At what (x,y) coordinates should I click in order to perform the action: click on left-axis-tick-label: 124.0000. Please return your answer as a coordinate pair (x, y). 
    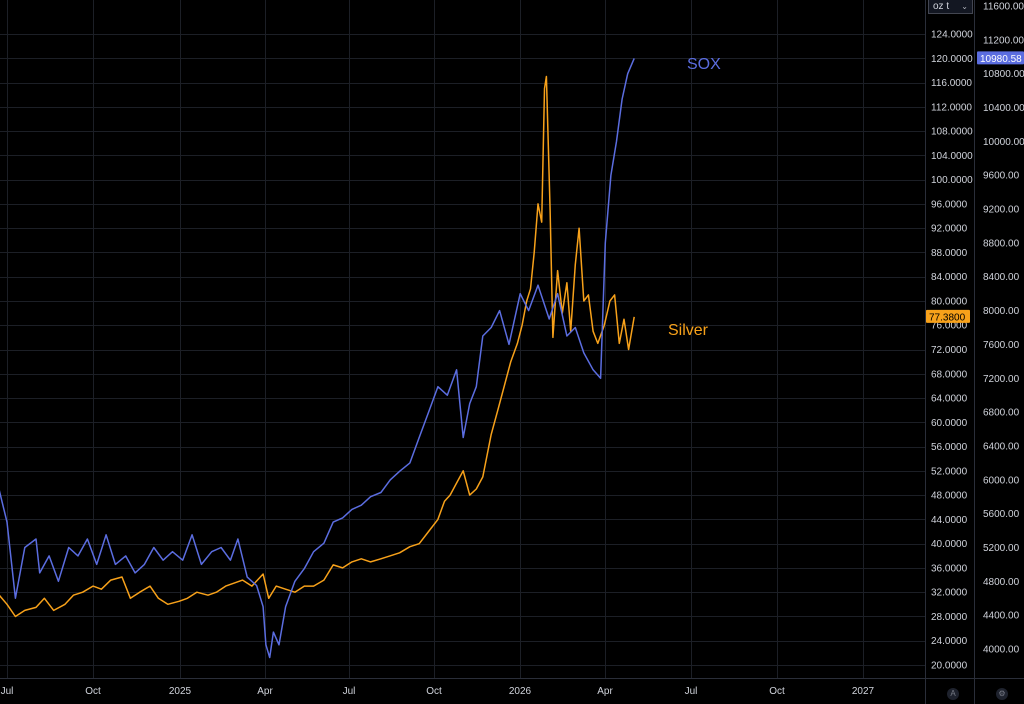
    Looking at the image, I should click on (952, 35).